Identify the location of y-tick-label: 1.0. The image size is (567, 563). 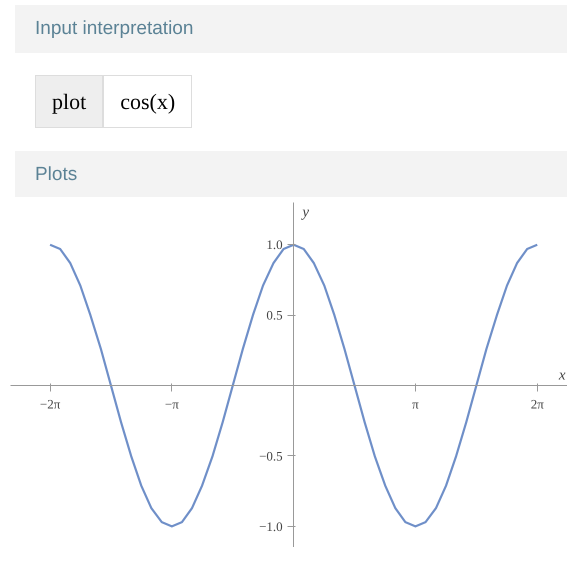
(274, 244).